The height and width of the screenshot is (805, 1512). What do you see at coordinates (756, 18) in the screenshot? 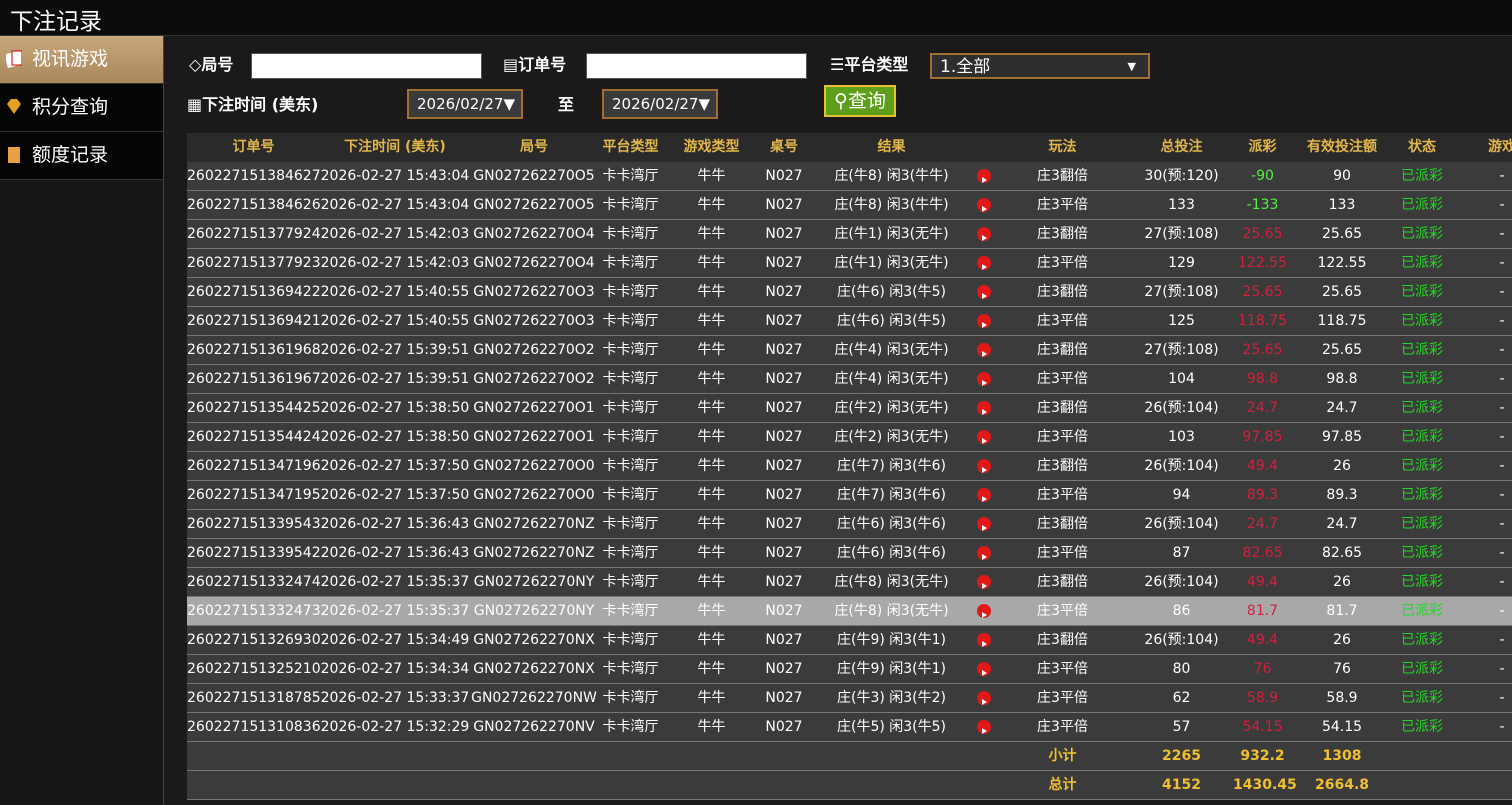
I see `header: 下注记录` at bounding box center [756, 18].